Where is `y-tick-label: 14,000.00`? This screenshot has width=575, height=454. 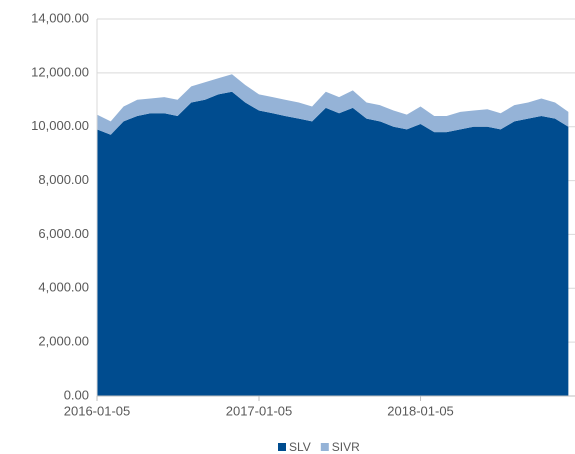 y-tick-label: 14,000.00 is located at coordinates (60, 17).